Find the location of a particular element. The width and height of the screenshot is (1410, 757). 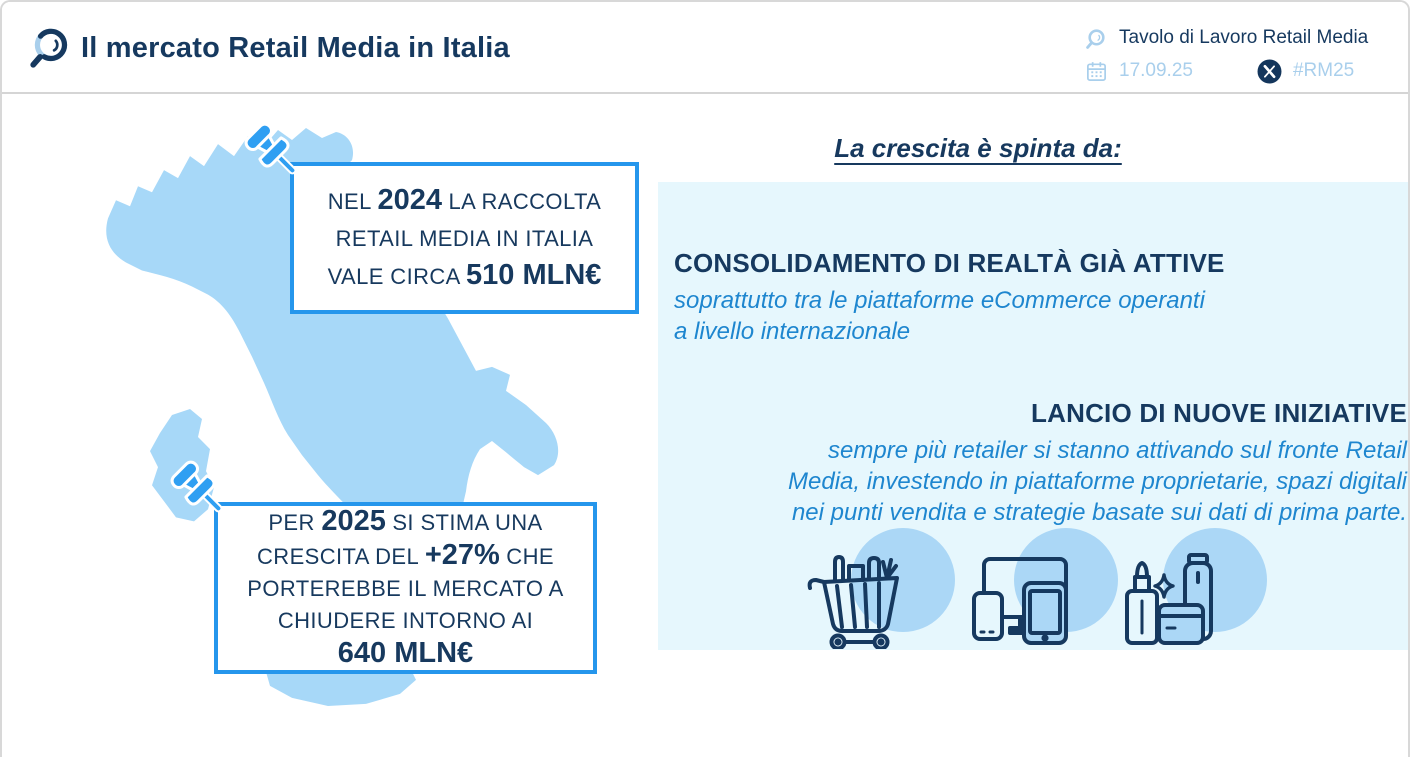

x-social-icon is located at coordinates (1269, 71).